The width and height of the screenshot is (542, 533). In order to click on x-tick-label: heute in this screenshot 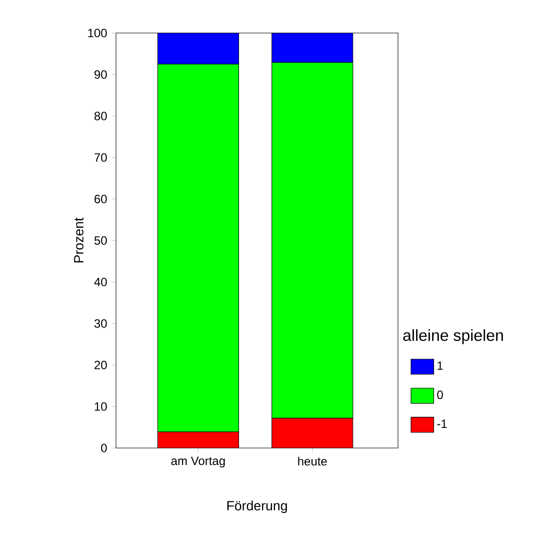, I will do `click(312, 461)`.